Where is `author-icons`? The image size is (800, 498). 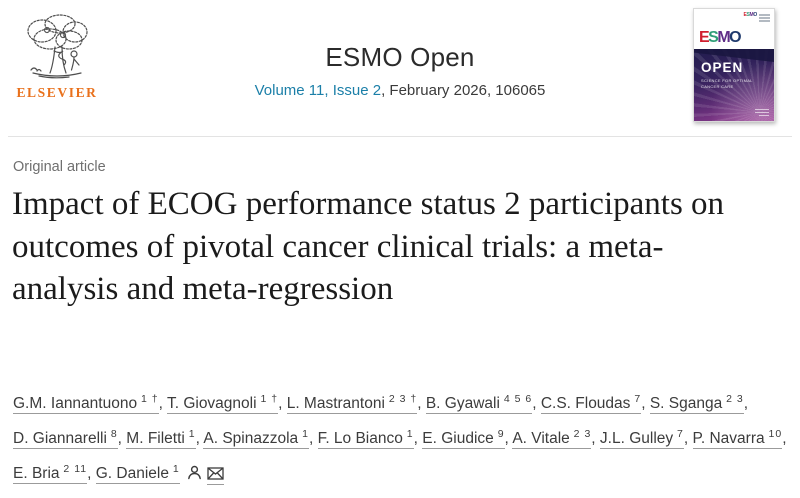 author-icons is located at coordinates (205, 475).